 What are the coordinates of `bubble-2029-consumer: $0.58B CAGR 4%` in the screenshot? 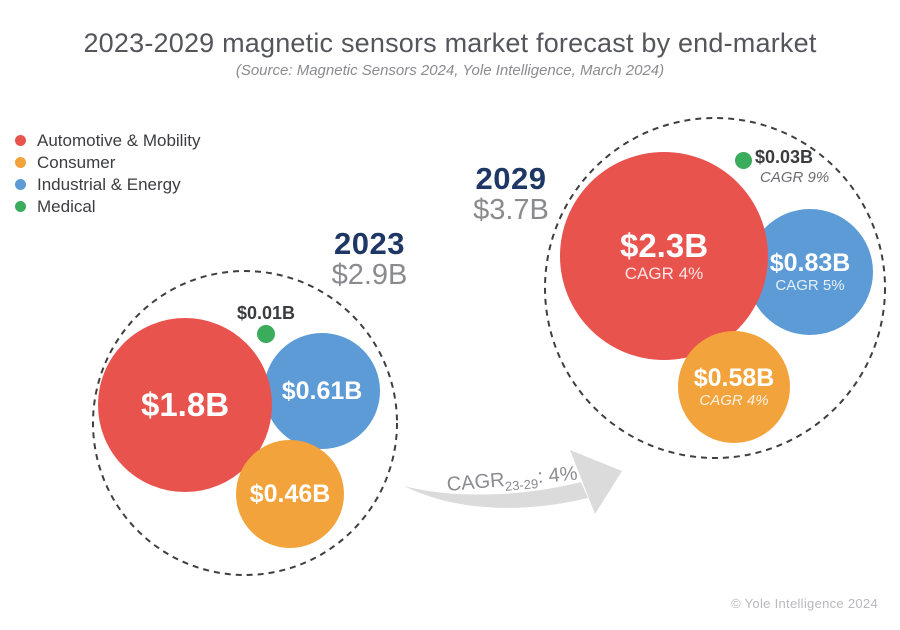 It's located at (734, 387).